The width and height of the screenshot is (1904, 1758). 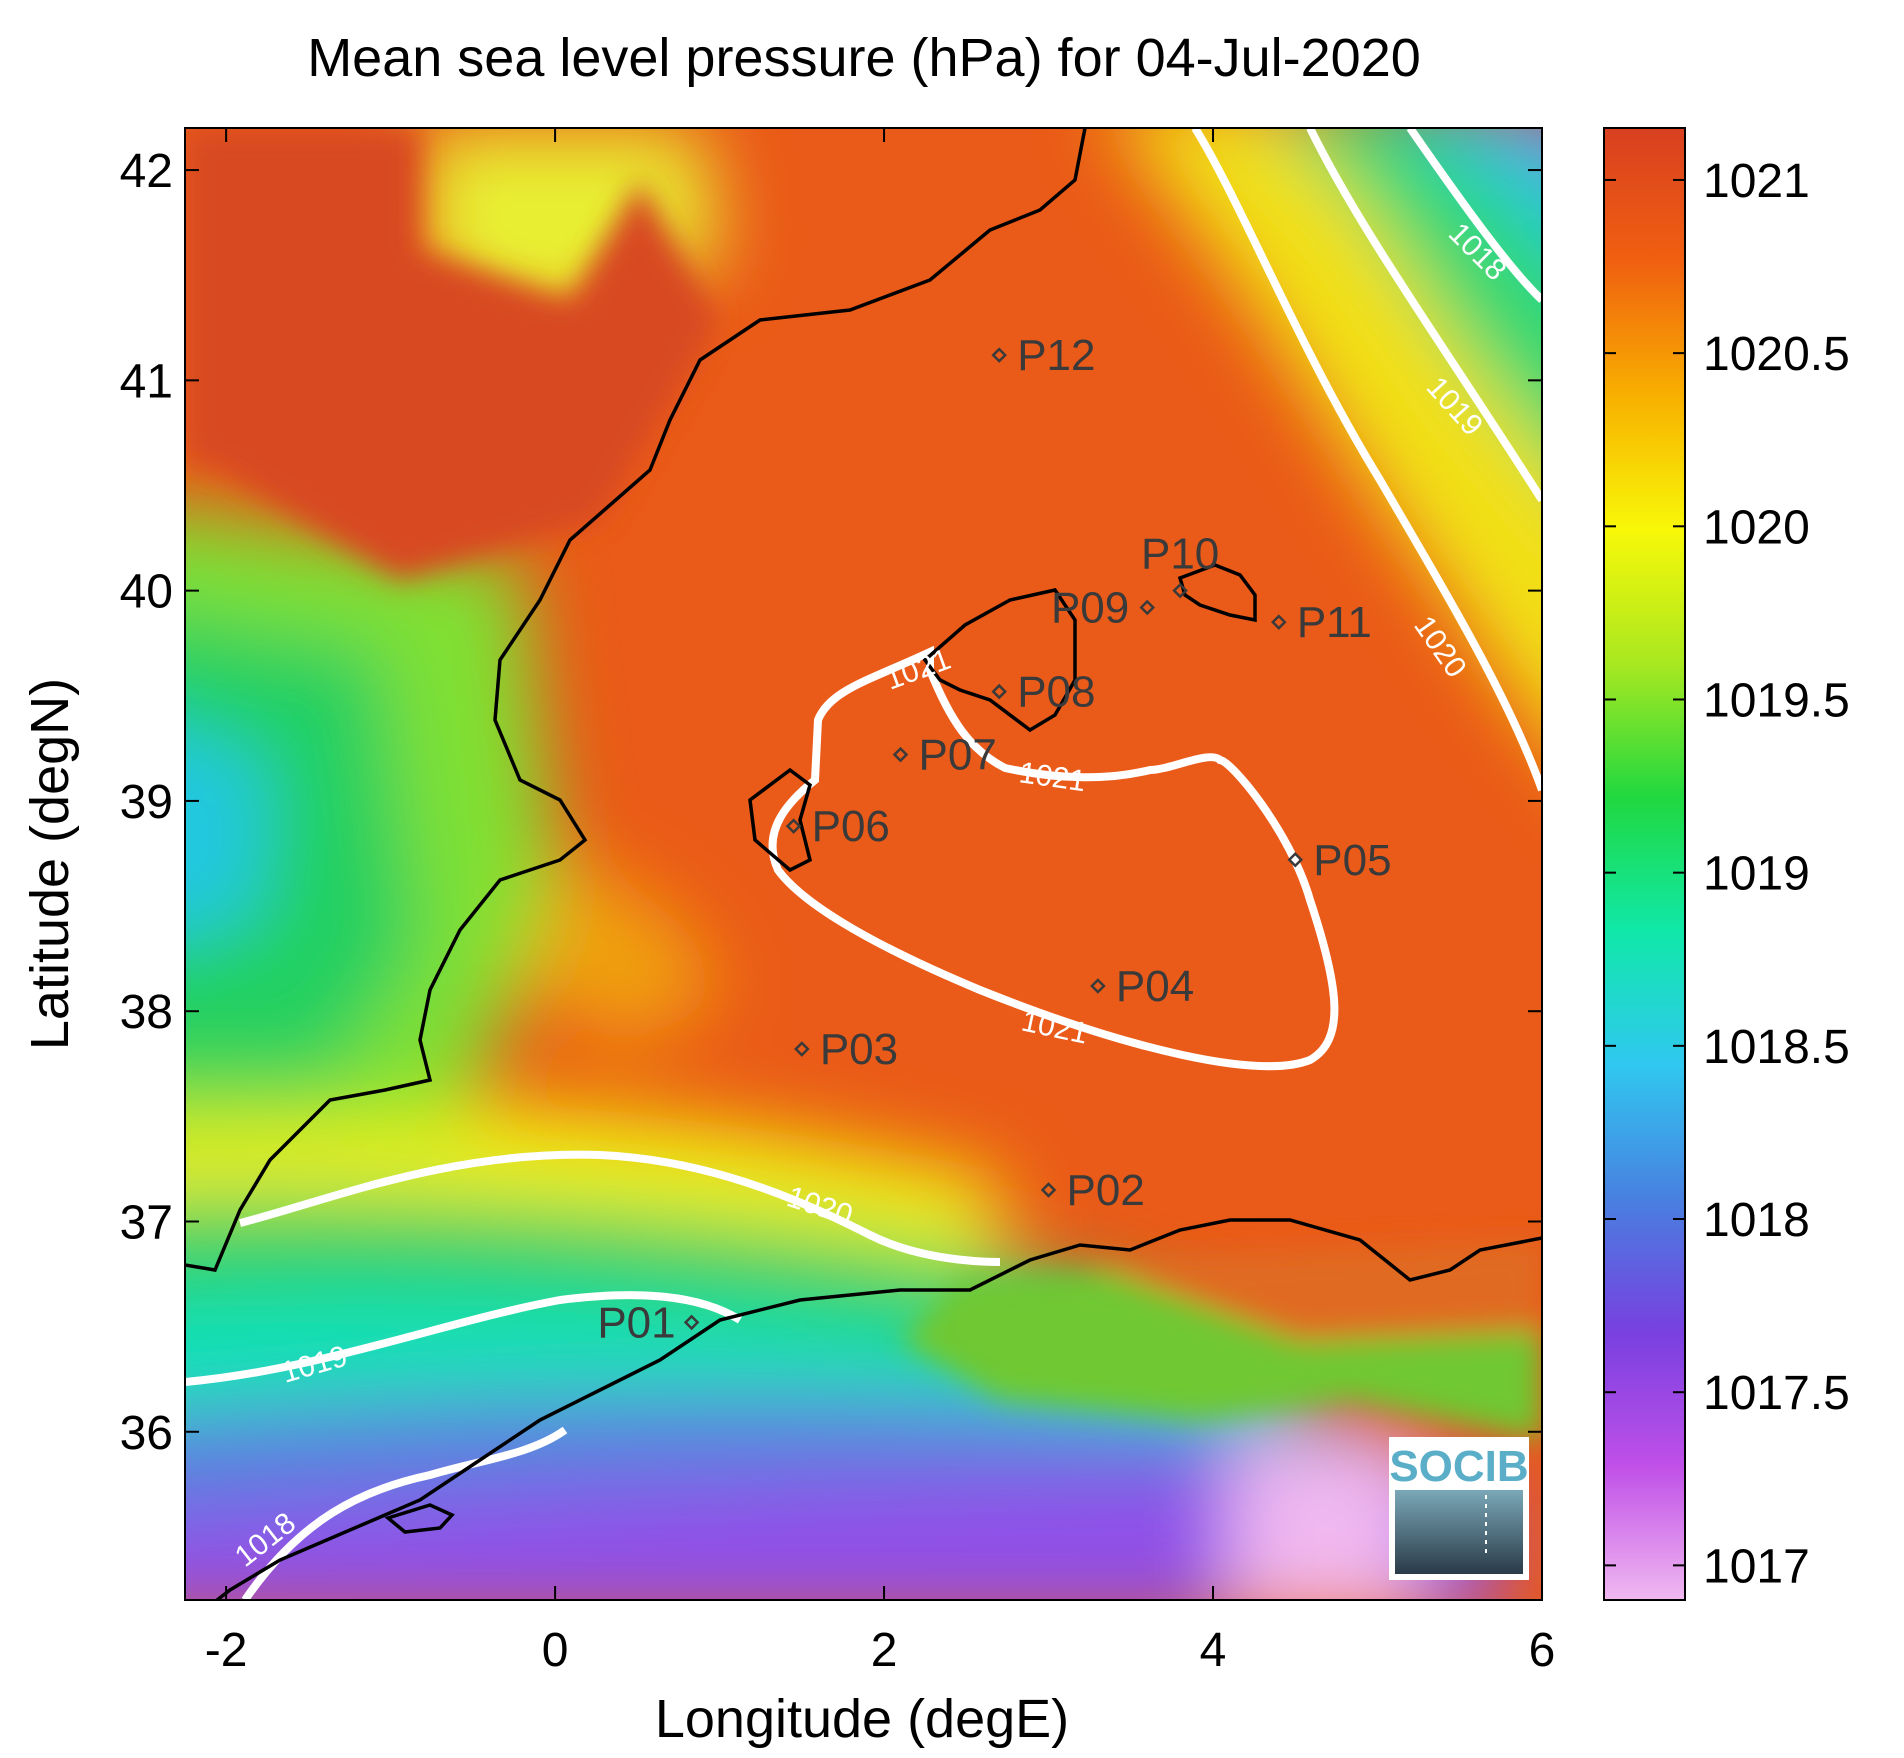 I want to click on x-tick-label: 6, so click(x=1542, y=1650).